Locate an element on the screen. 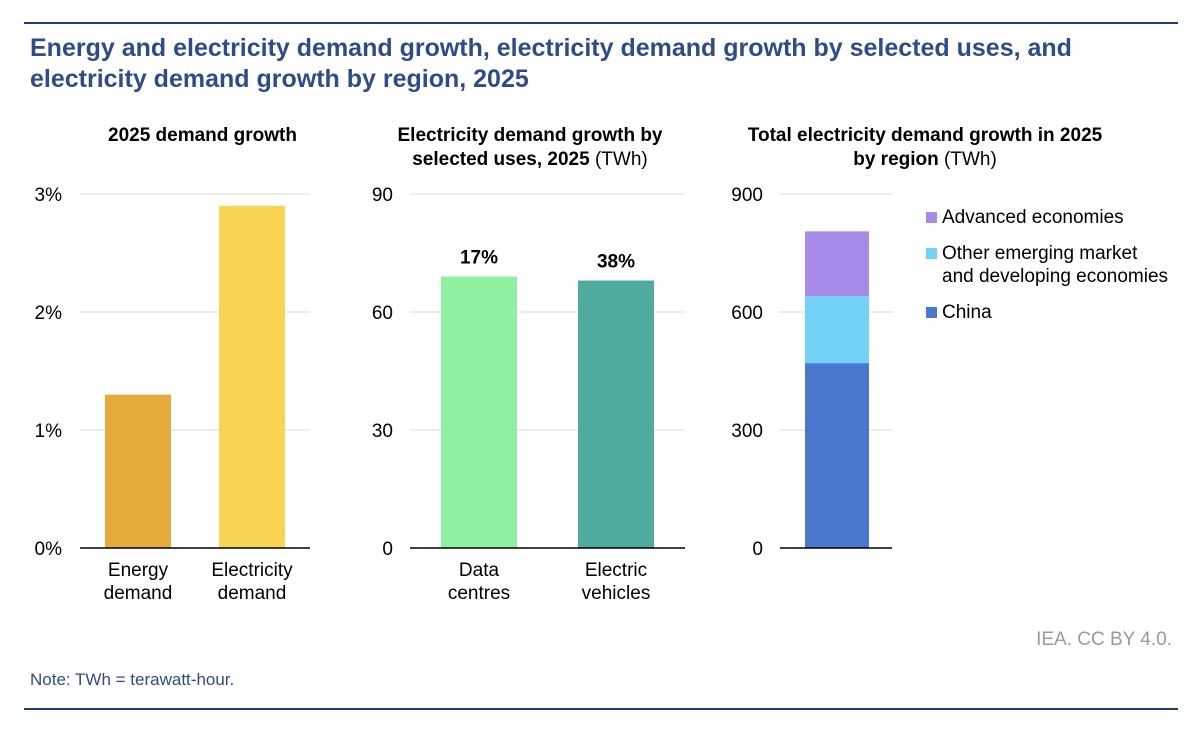 The image size is (1200, 731). panel-1-title: 2025 demand growth is located at coordinates (202, 136).